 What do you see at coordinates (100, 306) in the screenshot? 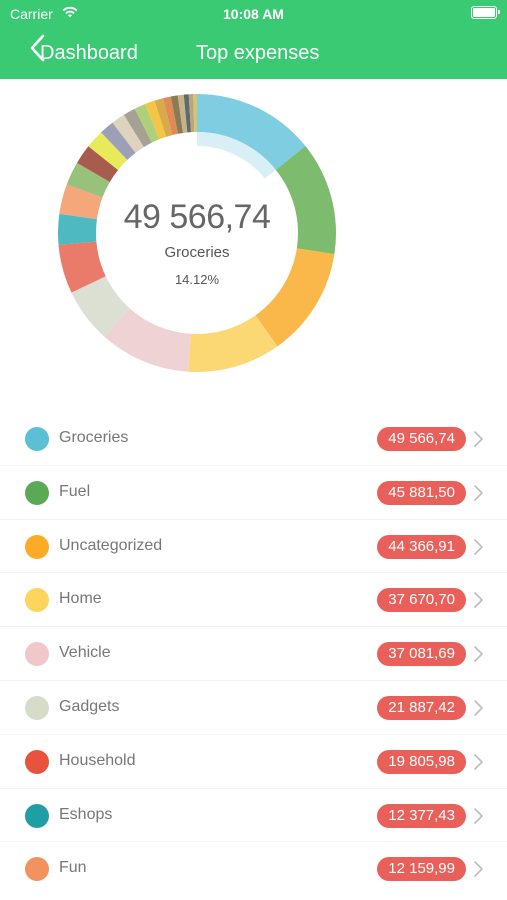
I see `donut-slice-gadgets` at bounding box center [100, 306].